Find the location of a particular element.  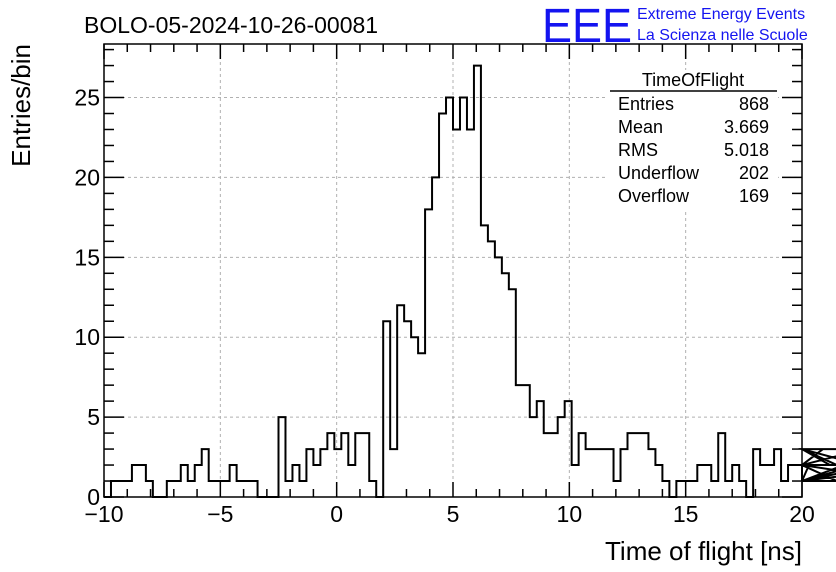

x-tick-label: −5 is located at coordinates (220, 514).